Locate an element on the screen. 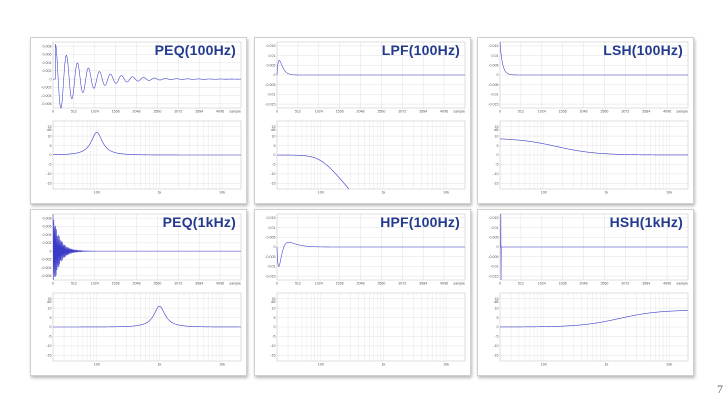 Image resolution: width=726 pixels, height=401 pixels. y-tick-label: -0.004 is located at coordinates (46, 96).